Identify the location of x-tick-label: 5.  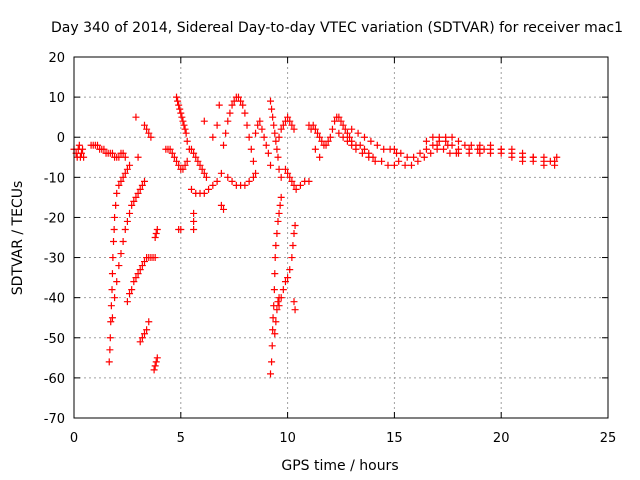
(181, 438).